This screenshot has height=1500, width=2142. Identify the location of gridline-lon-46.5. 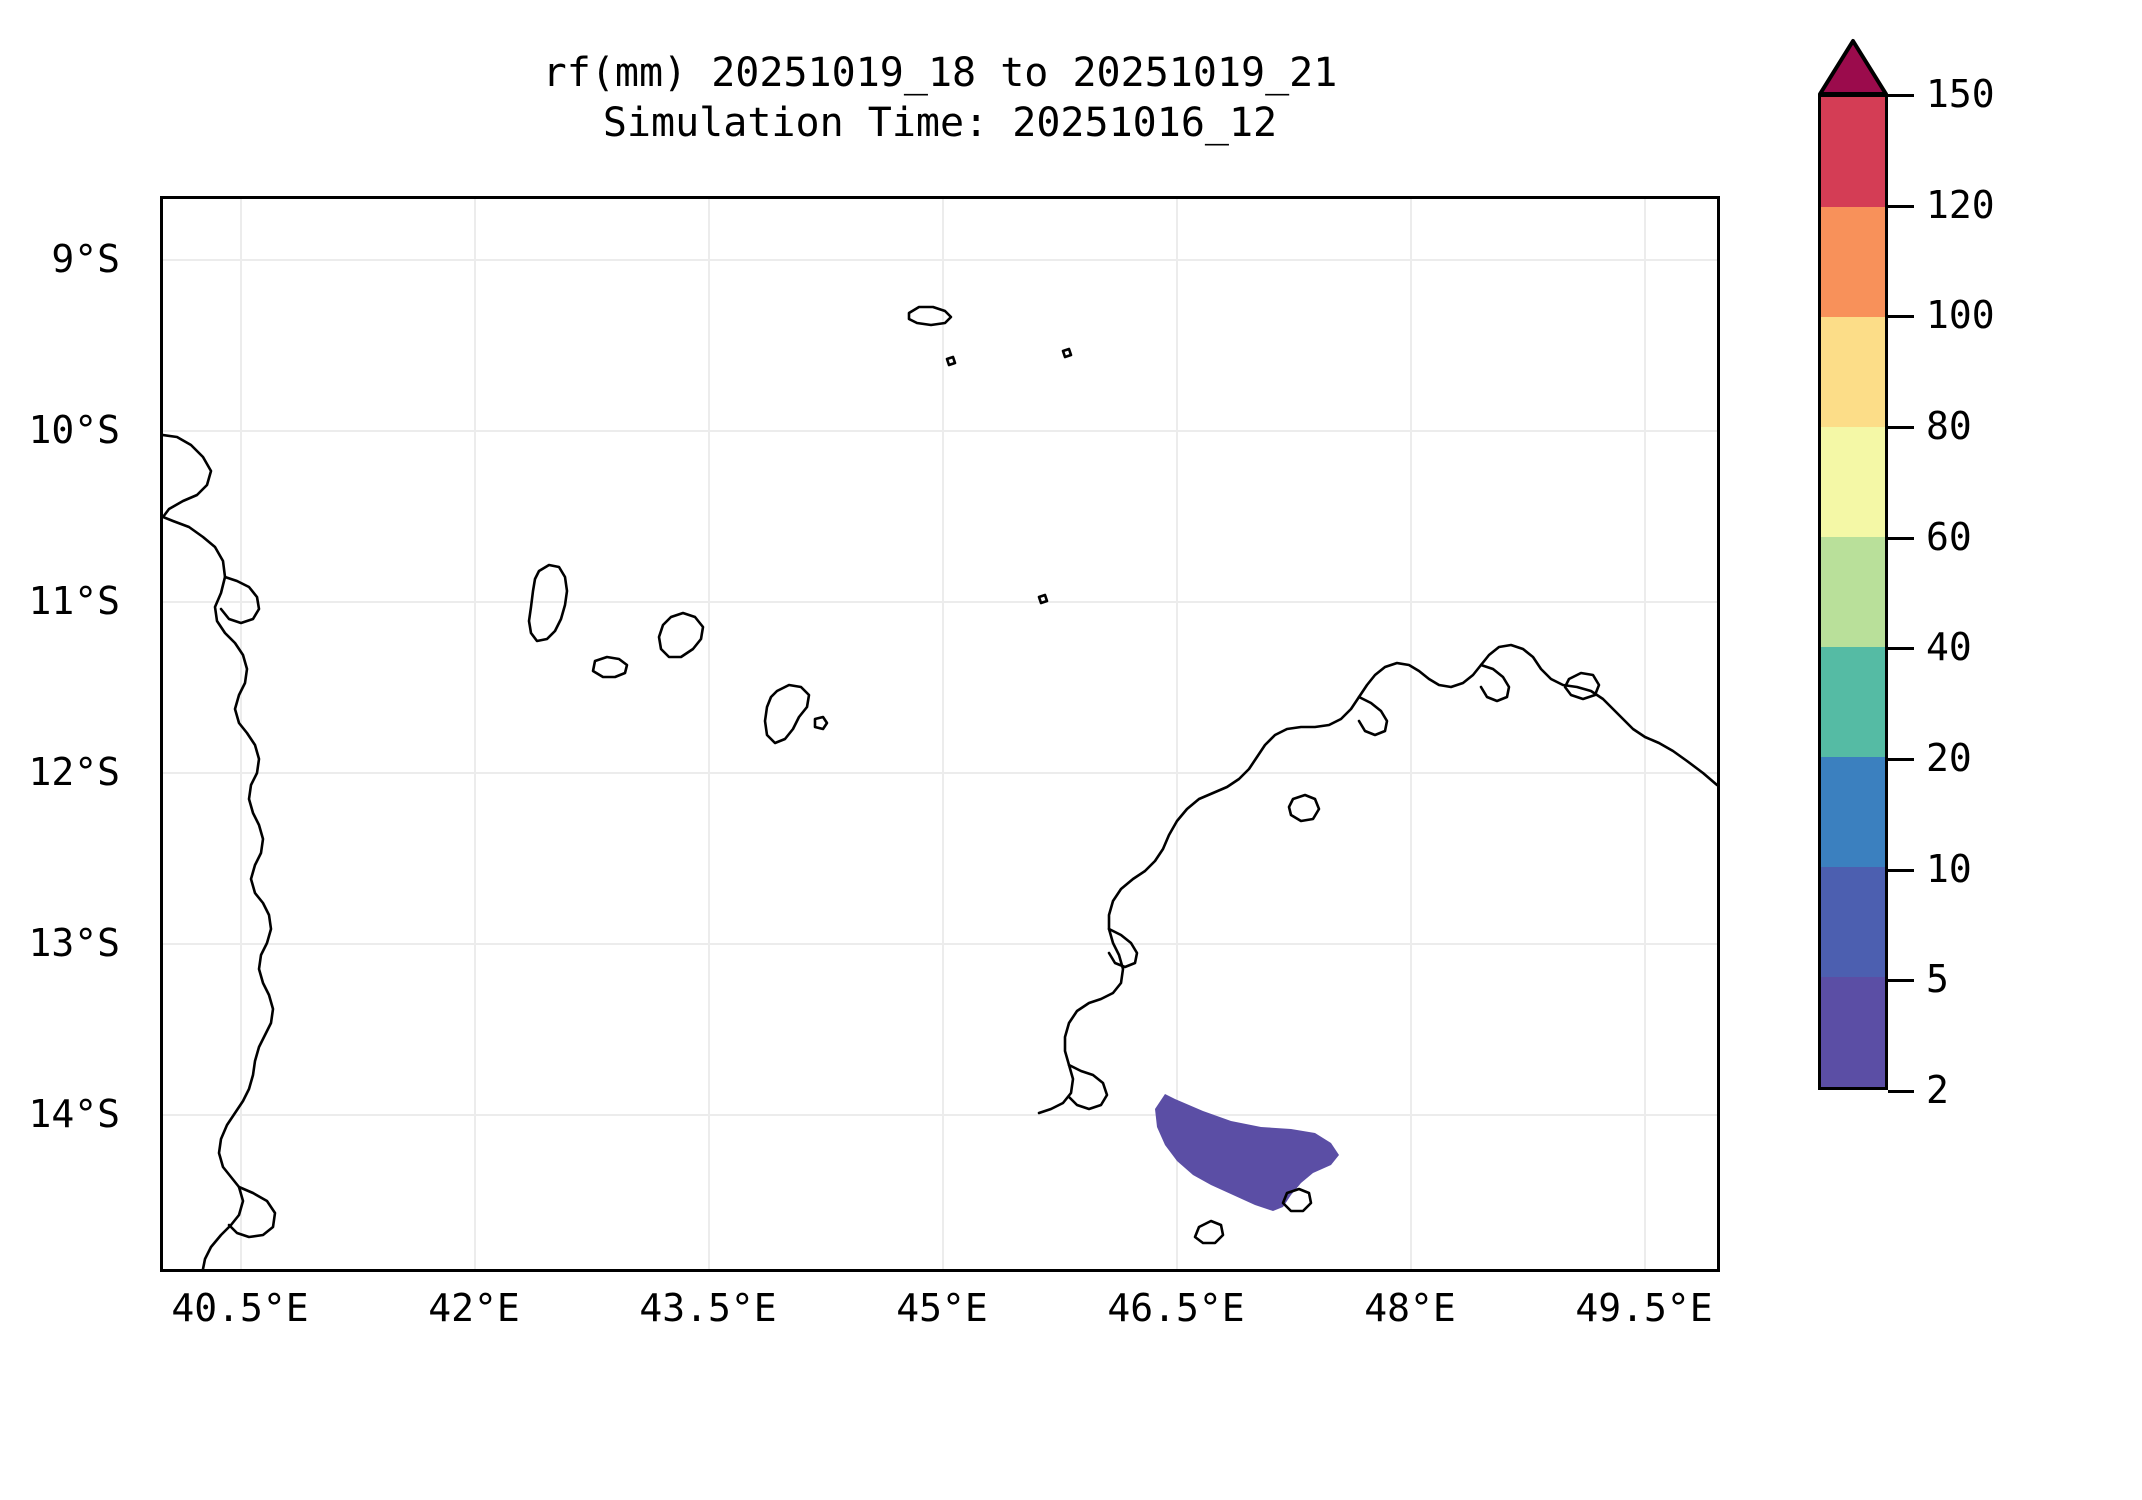
(1177, 734).